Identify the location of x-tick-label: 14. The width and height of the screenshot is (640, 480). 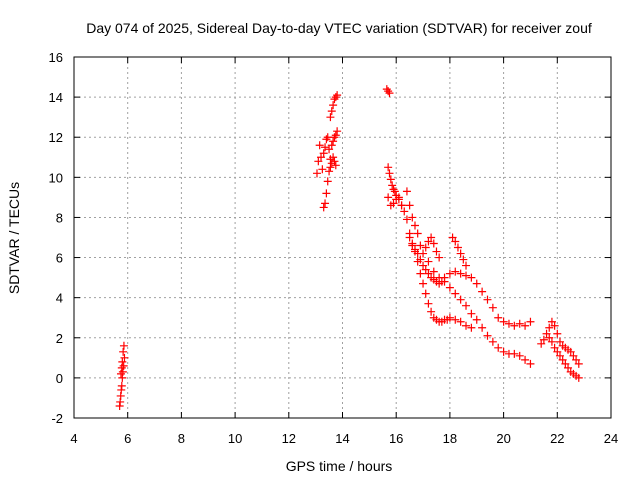
(342, 438).